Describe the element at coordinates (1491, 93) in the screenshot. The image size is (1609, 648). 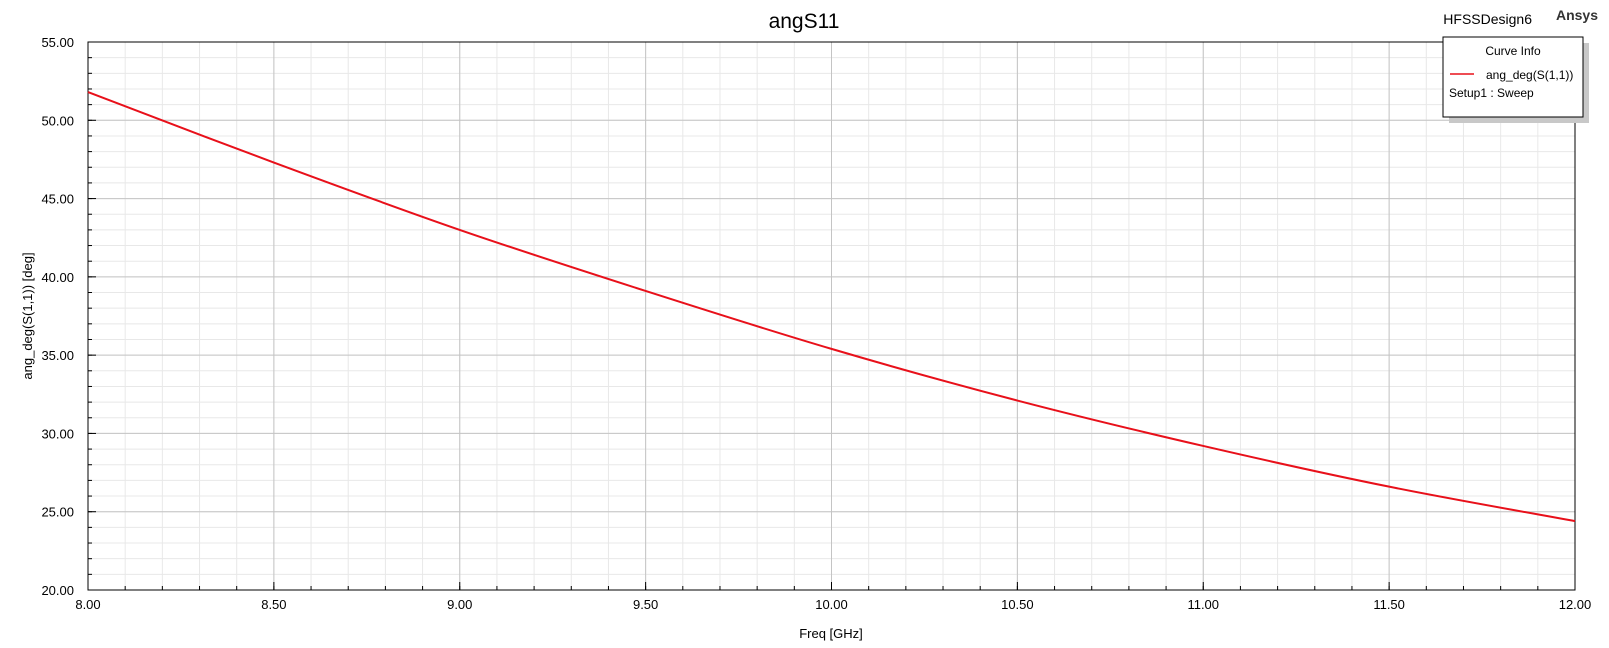
I see `legend-entry-sublabel: Setup1 : Sweep` at that location.